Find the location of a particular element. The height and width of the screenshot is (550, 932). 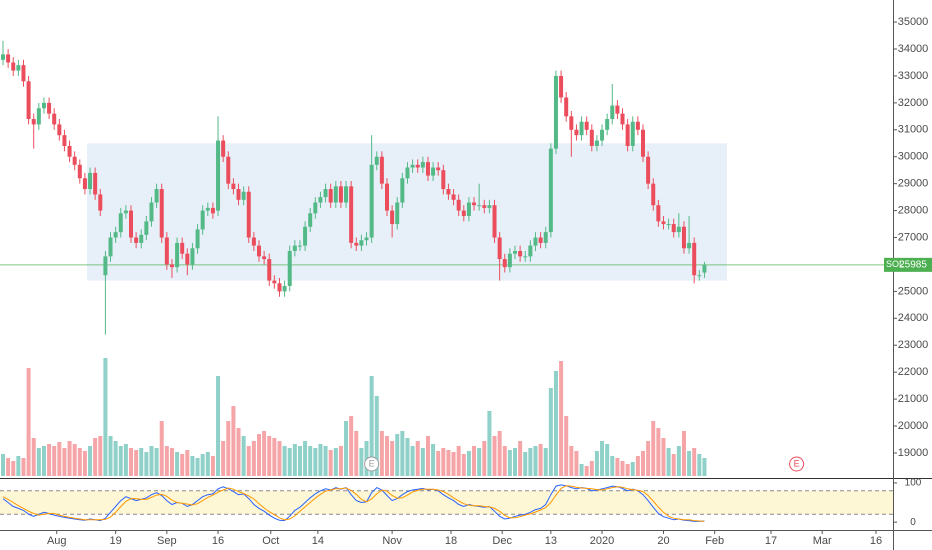

y-tick-label: 29000 is located at coordinates (913, 184).